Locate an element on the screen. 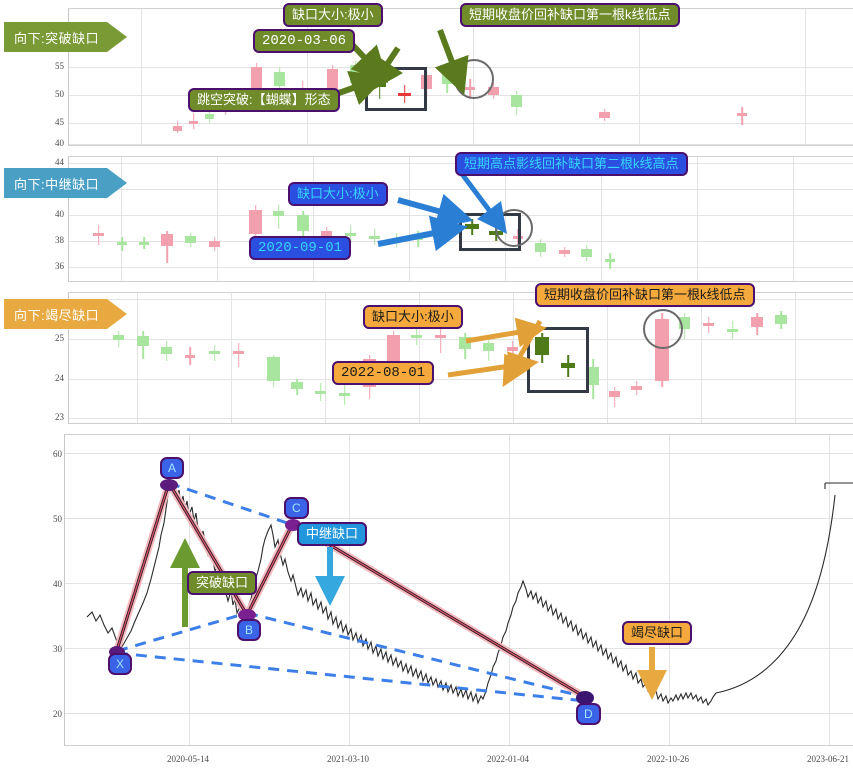 This screenshot has width=853, height=775. gap-size-label-1: 缺口大小:极小 is located at coordinates (333, 15).